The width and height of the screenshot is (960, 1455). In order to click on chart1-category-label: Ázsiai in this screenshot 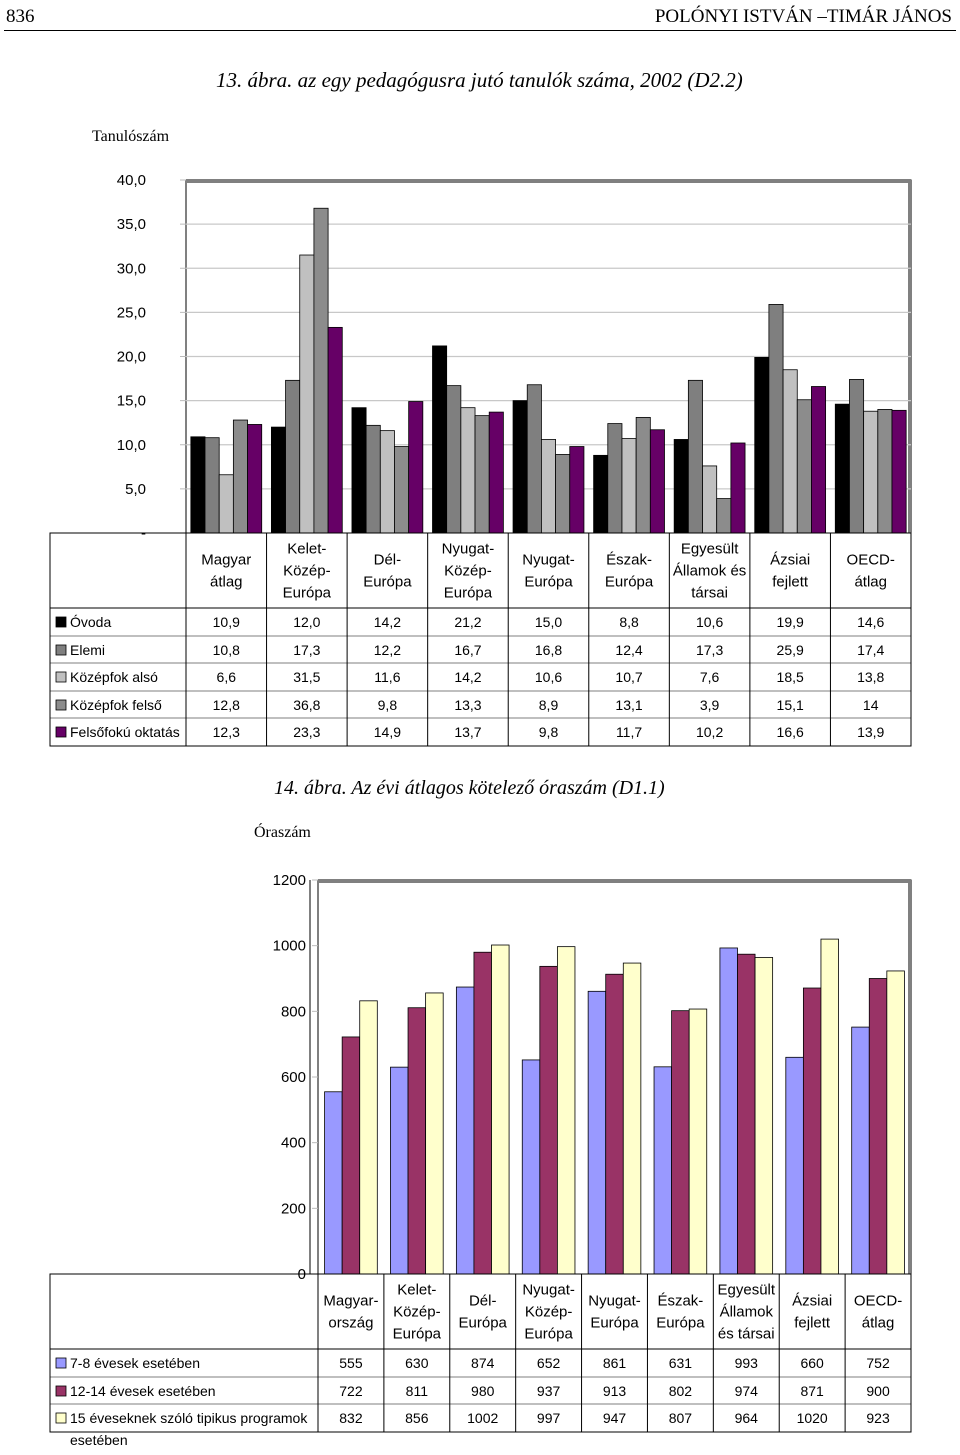, I will do `click(790, 560)`.